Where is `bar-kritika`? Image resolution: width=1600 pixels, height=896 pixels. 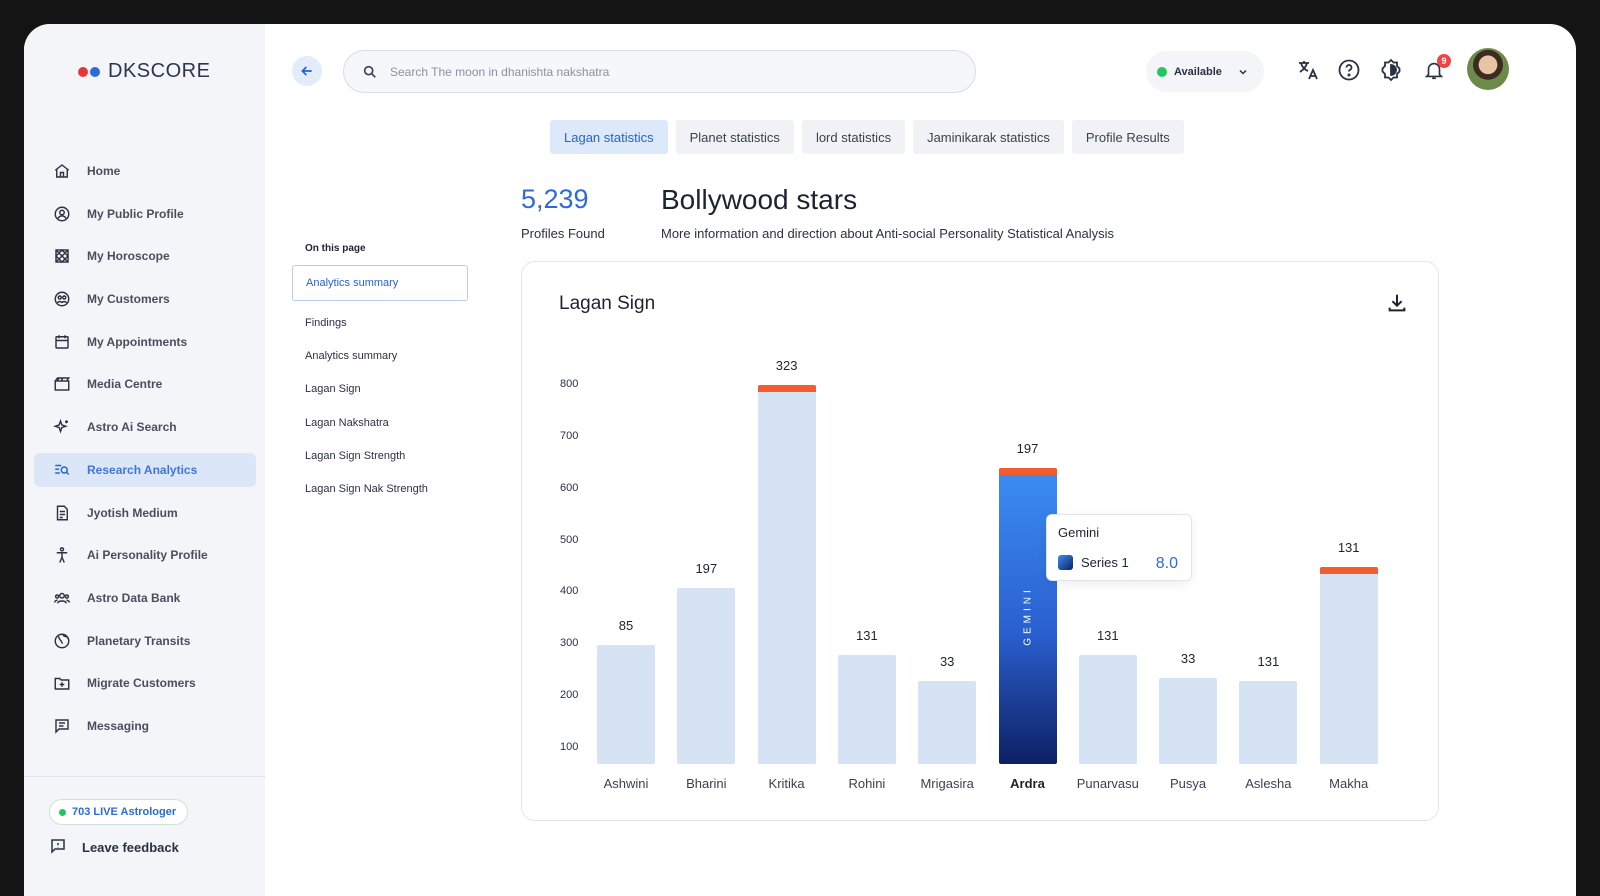
bar-kritika is located at coordinates (786, 574).